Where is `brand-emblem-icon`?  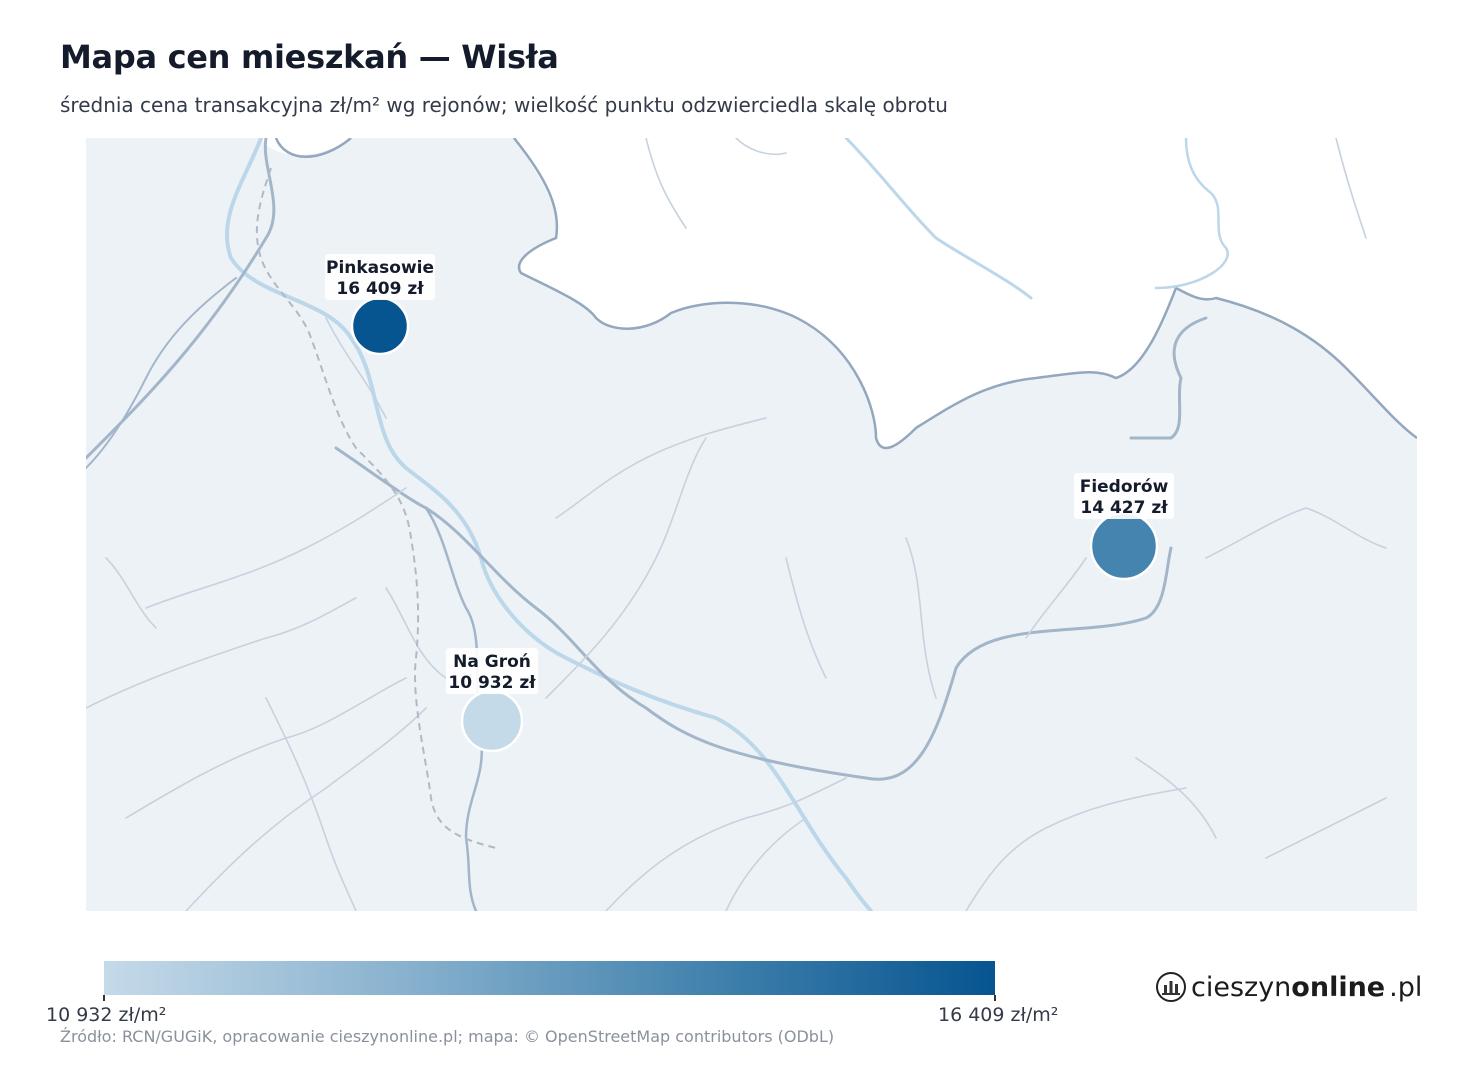 brand-emblem-icon is located at coordinates (1171, 987).